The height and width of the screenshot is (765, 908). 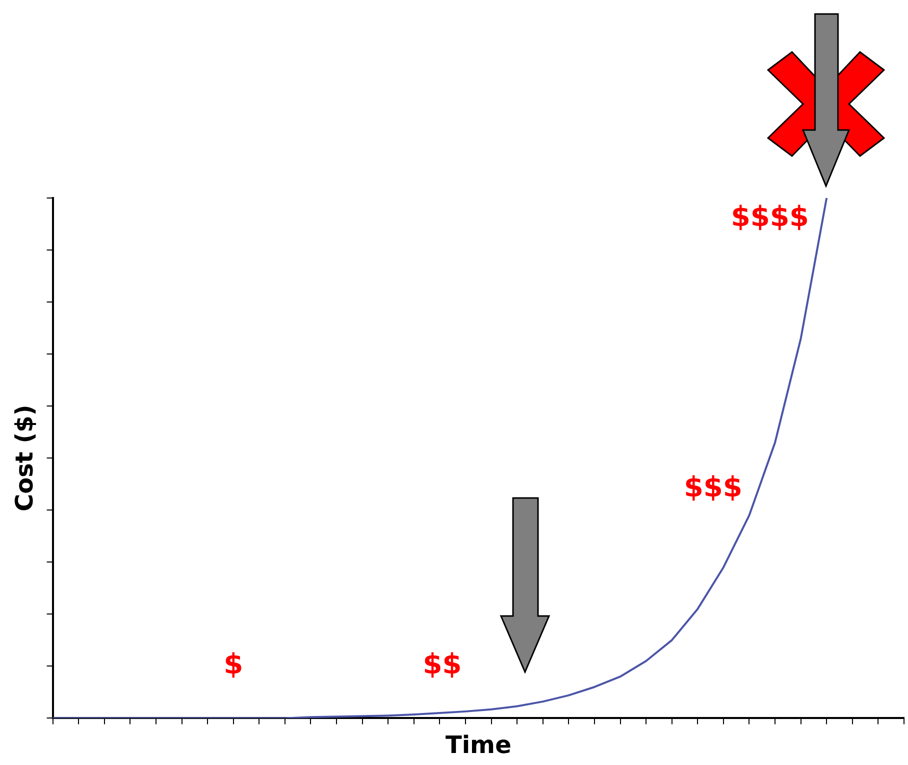 I want to click on annotation: $$$$, so click(x=769, y=217).